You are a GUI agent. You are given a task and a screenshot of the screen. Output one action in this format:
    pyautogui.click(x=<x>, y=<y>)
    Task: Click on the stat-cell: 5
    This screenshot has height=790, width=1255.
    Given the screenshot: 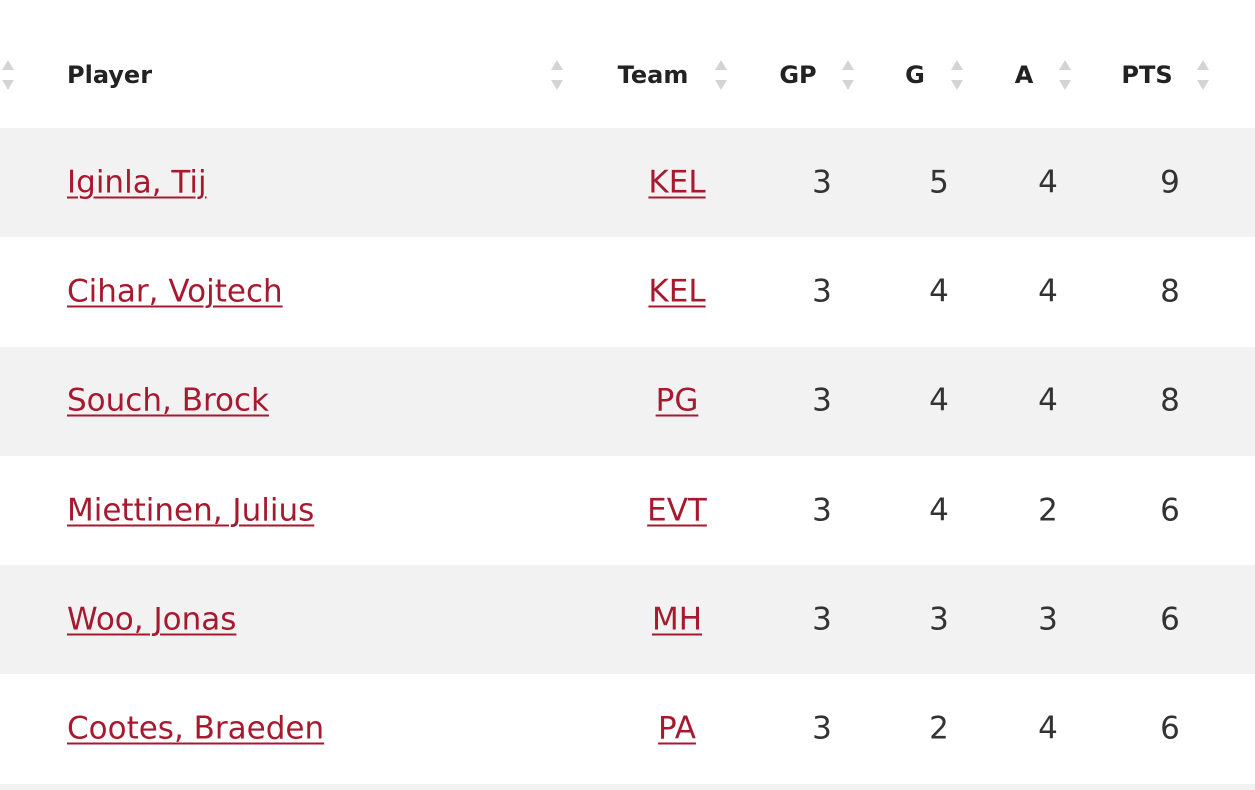 What is the action you would take?
    pyautogui.click(x=939, y=182)
    